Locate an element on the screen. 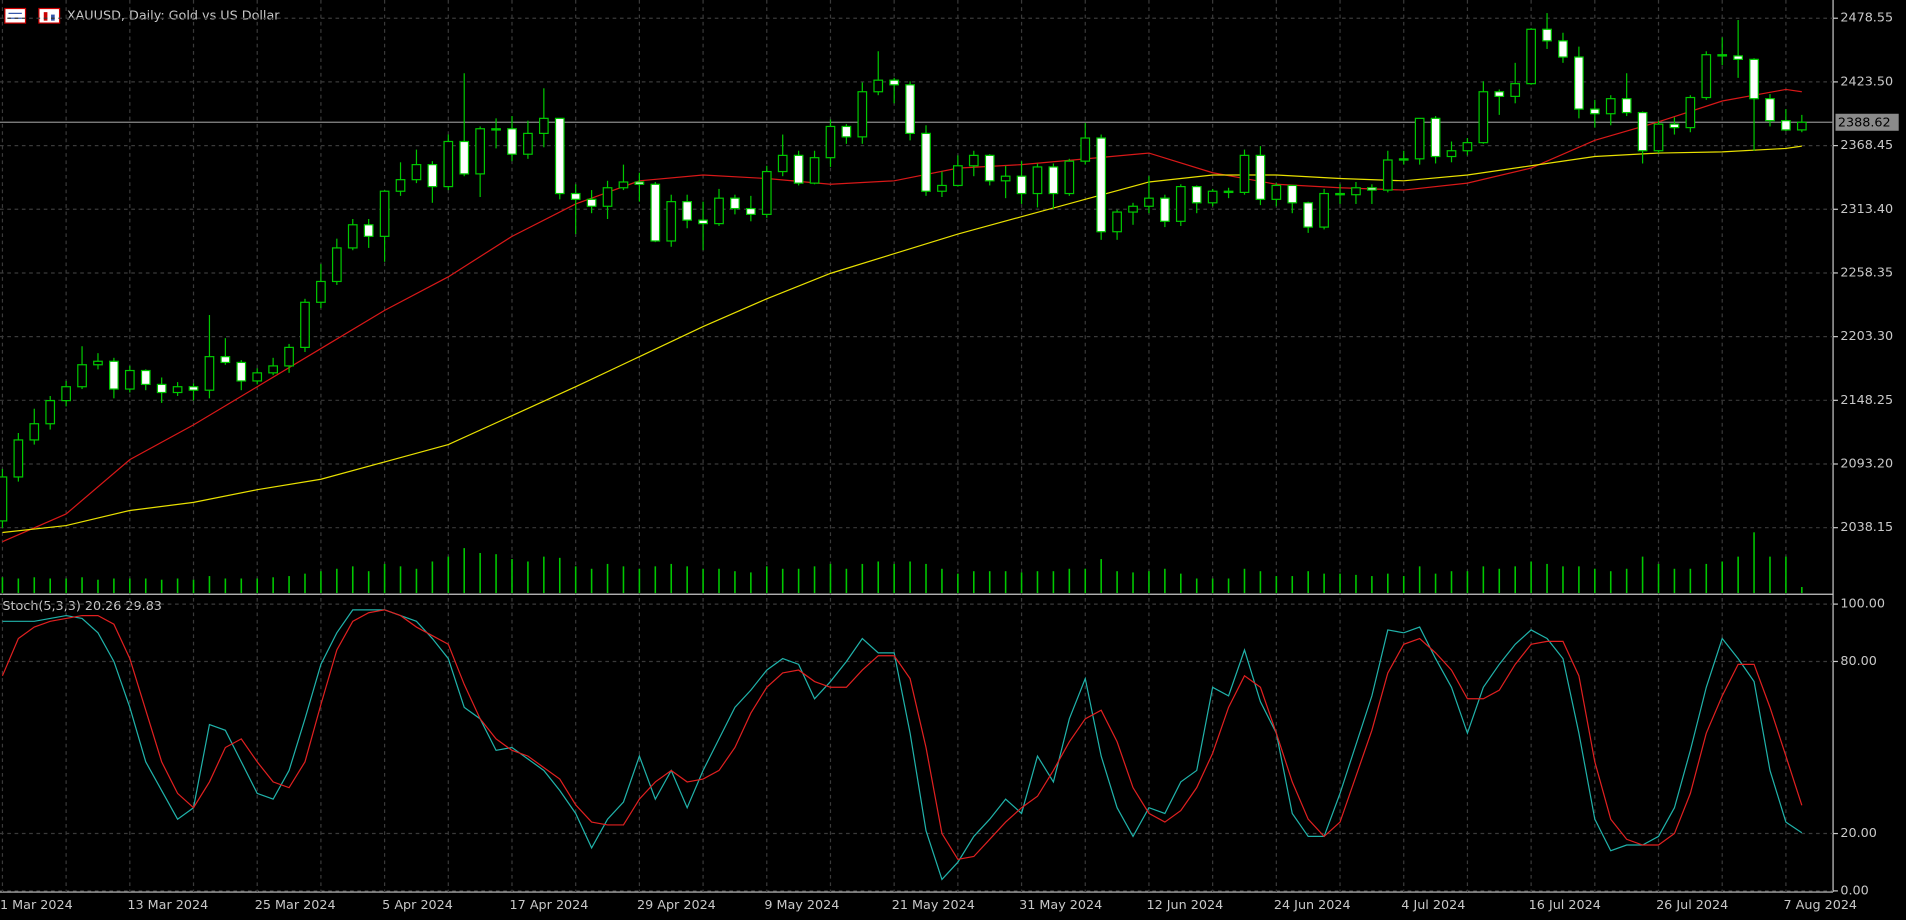 This screenshot has height=920, width=1906. x-tick-label: 1 Mar 2024 is located at coordinates (36, 905).